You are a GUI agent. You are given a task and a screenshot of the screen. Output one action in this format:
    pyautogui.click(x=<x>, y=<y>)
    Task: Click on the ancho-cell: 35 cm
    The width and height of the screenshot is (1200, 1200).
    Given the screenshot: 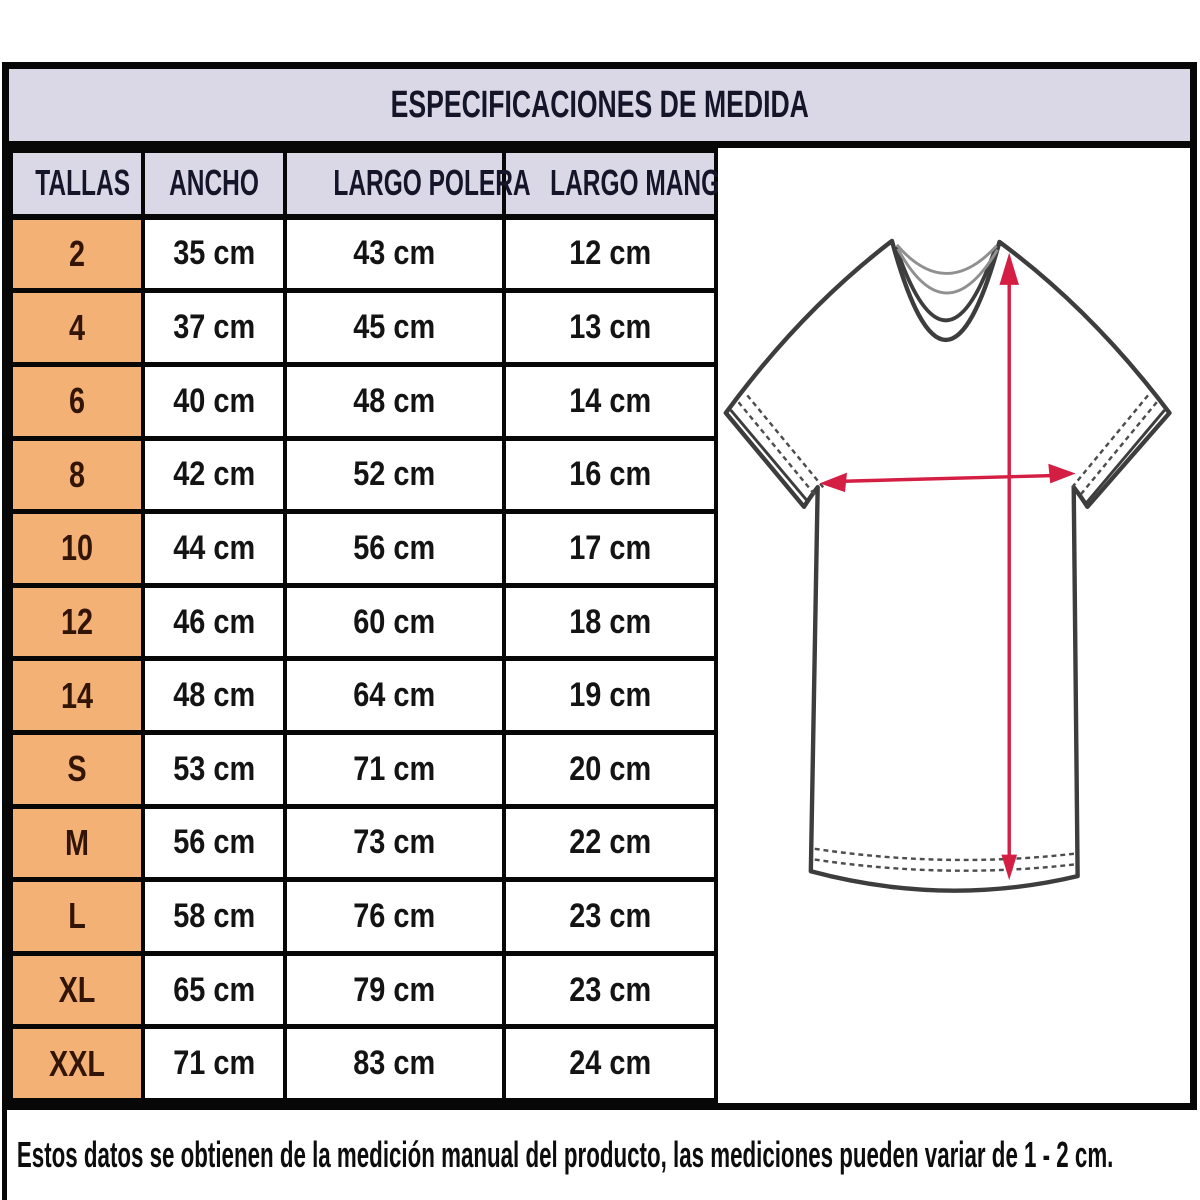 What is the action you would take?
    pyautogui.click(x=214, y=253)
    